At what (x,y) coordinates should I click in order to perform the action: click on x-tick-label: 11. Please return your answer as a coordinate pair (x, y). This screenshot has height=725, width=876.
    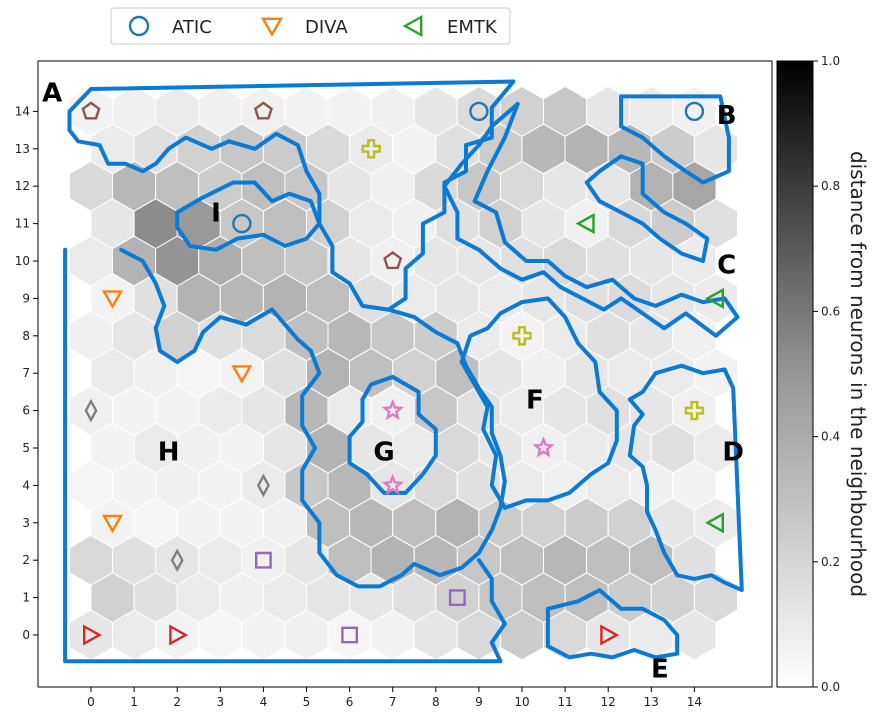
    Looking at the image, I should click on (564, 702).